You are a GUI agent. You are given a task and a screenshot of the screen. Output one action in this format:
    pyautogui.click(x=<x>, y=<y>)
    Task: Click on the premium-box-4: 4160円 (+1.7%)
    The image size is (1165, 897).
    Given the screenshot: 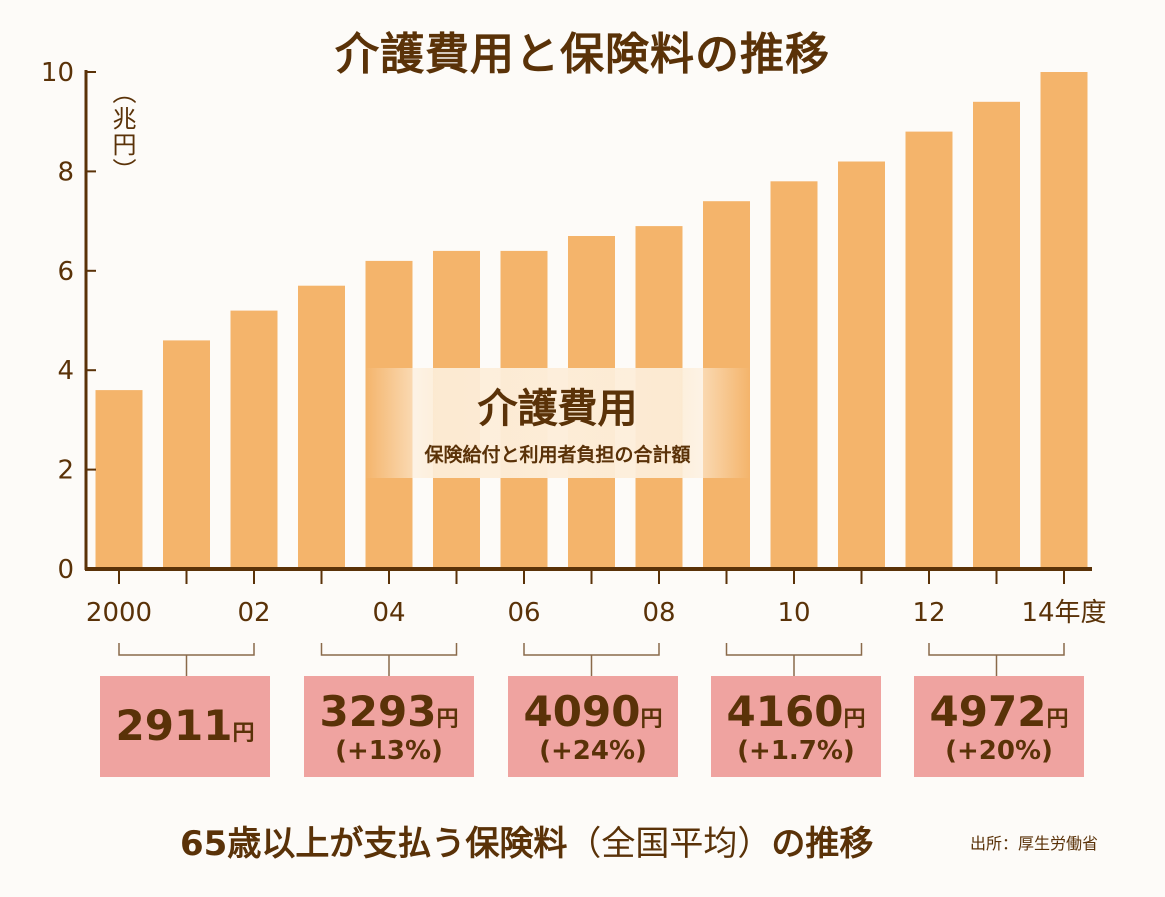 What is the action you would take?
    pyautogui.click(x=796, y=726)
    